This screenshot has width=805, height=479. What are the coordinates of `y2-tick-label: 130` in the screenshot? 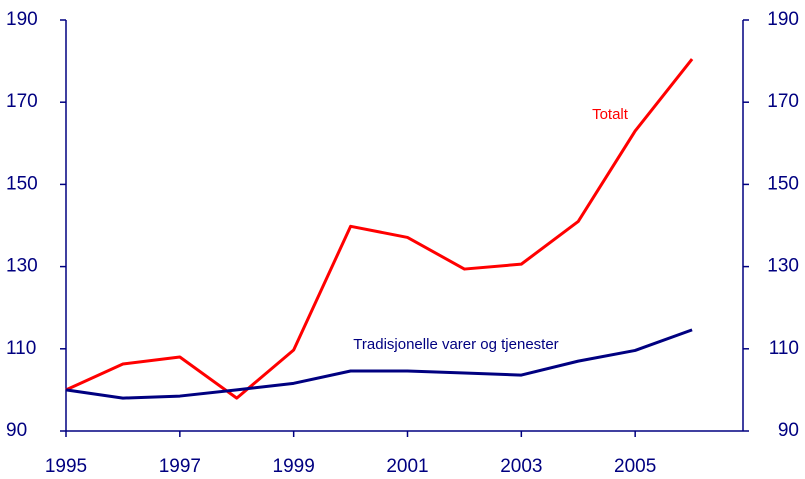 It's located at (783, 266).